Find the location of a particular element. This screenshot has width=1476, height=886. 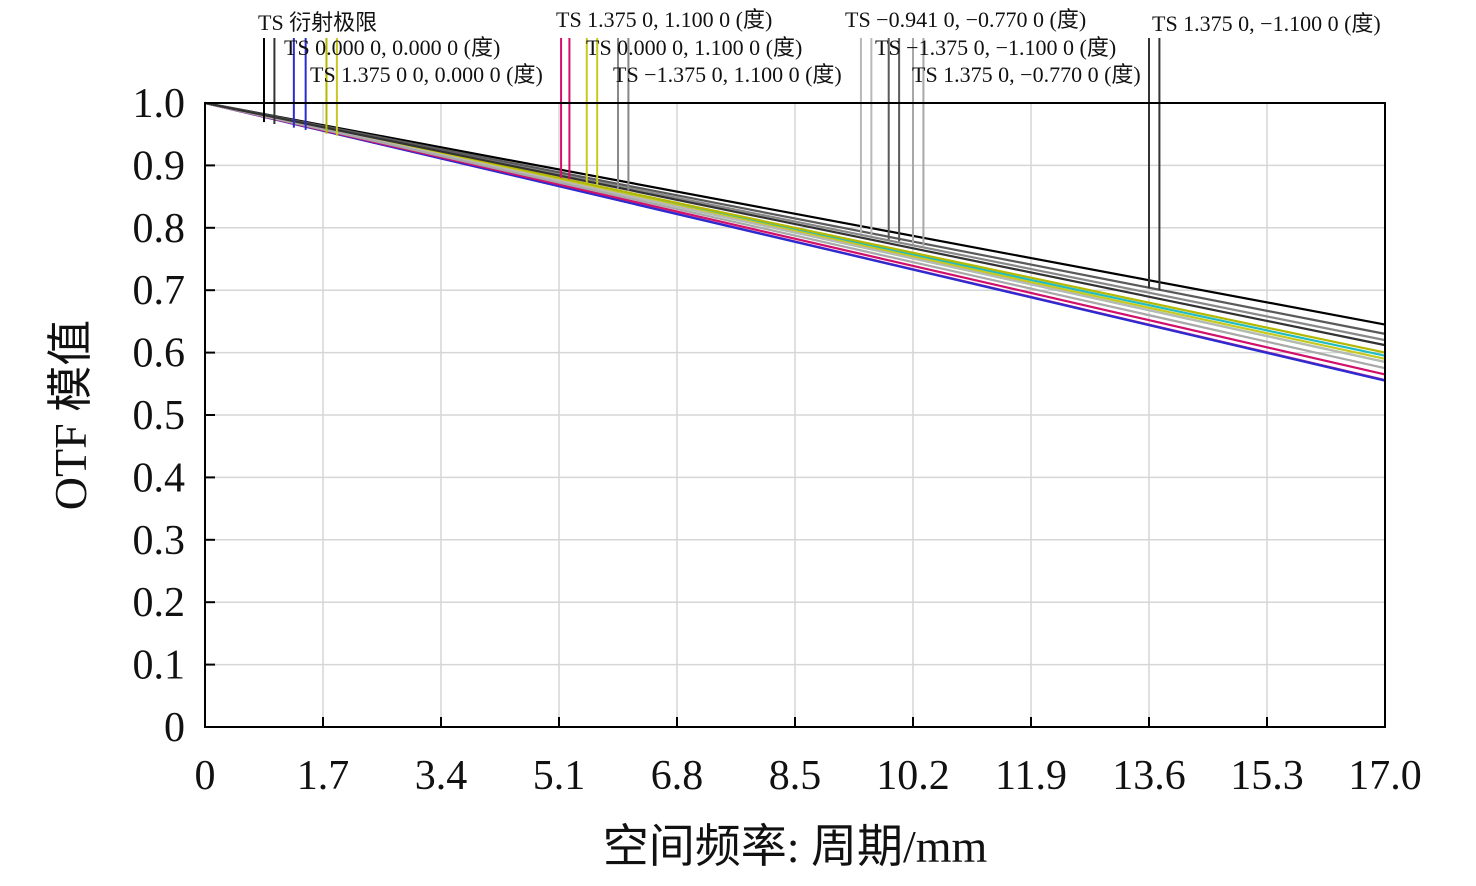

legend-label: TS 1.375 0, −0.770 0 (度) is located at coordinates (1026, 74).